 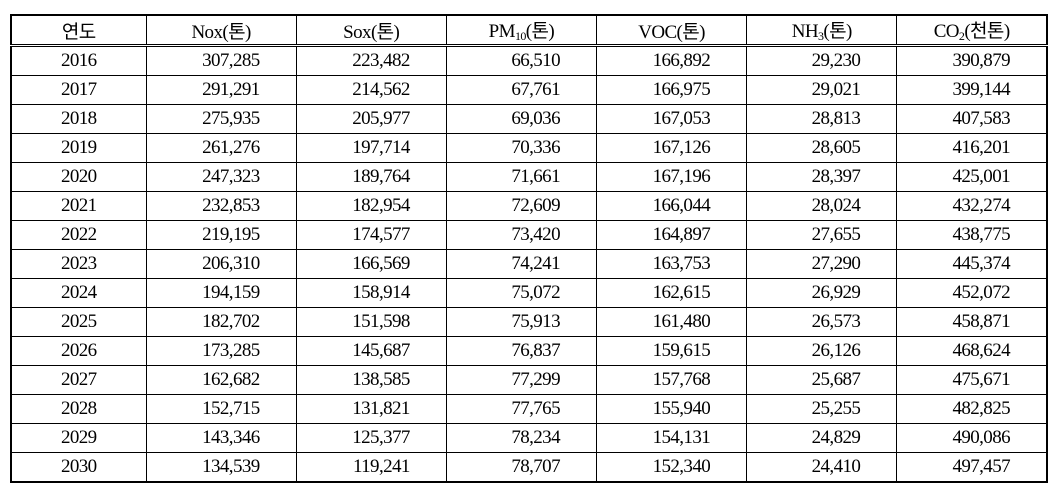 I want to click on header-subscript: 10, so click(x=520, y=36).